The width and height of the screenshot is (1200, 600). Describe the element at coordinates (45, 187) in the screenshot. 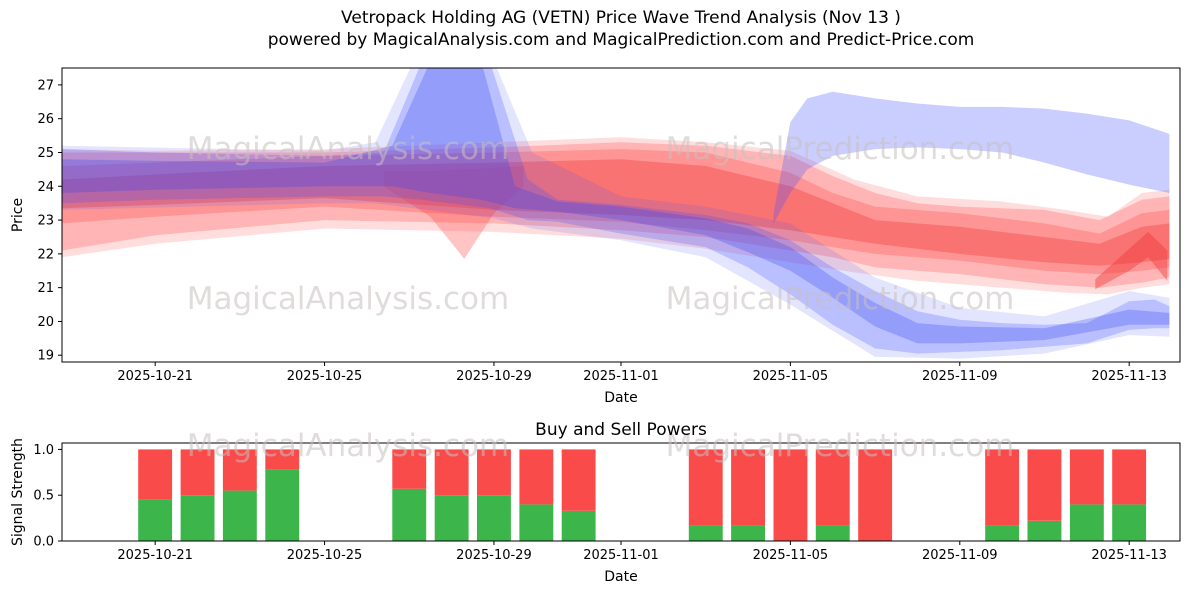

I see `y-tick-label: 24` at that location.